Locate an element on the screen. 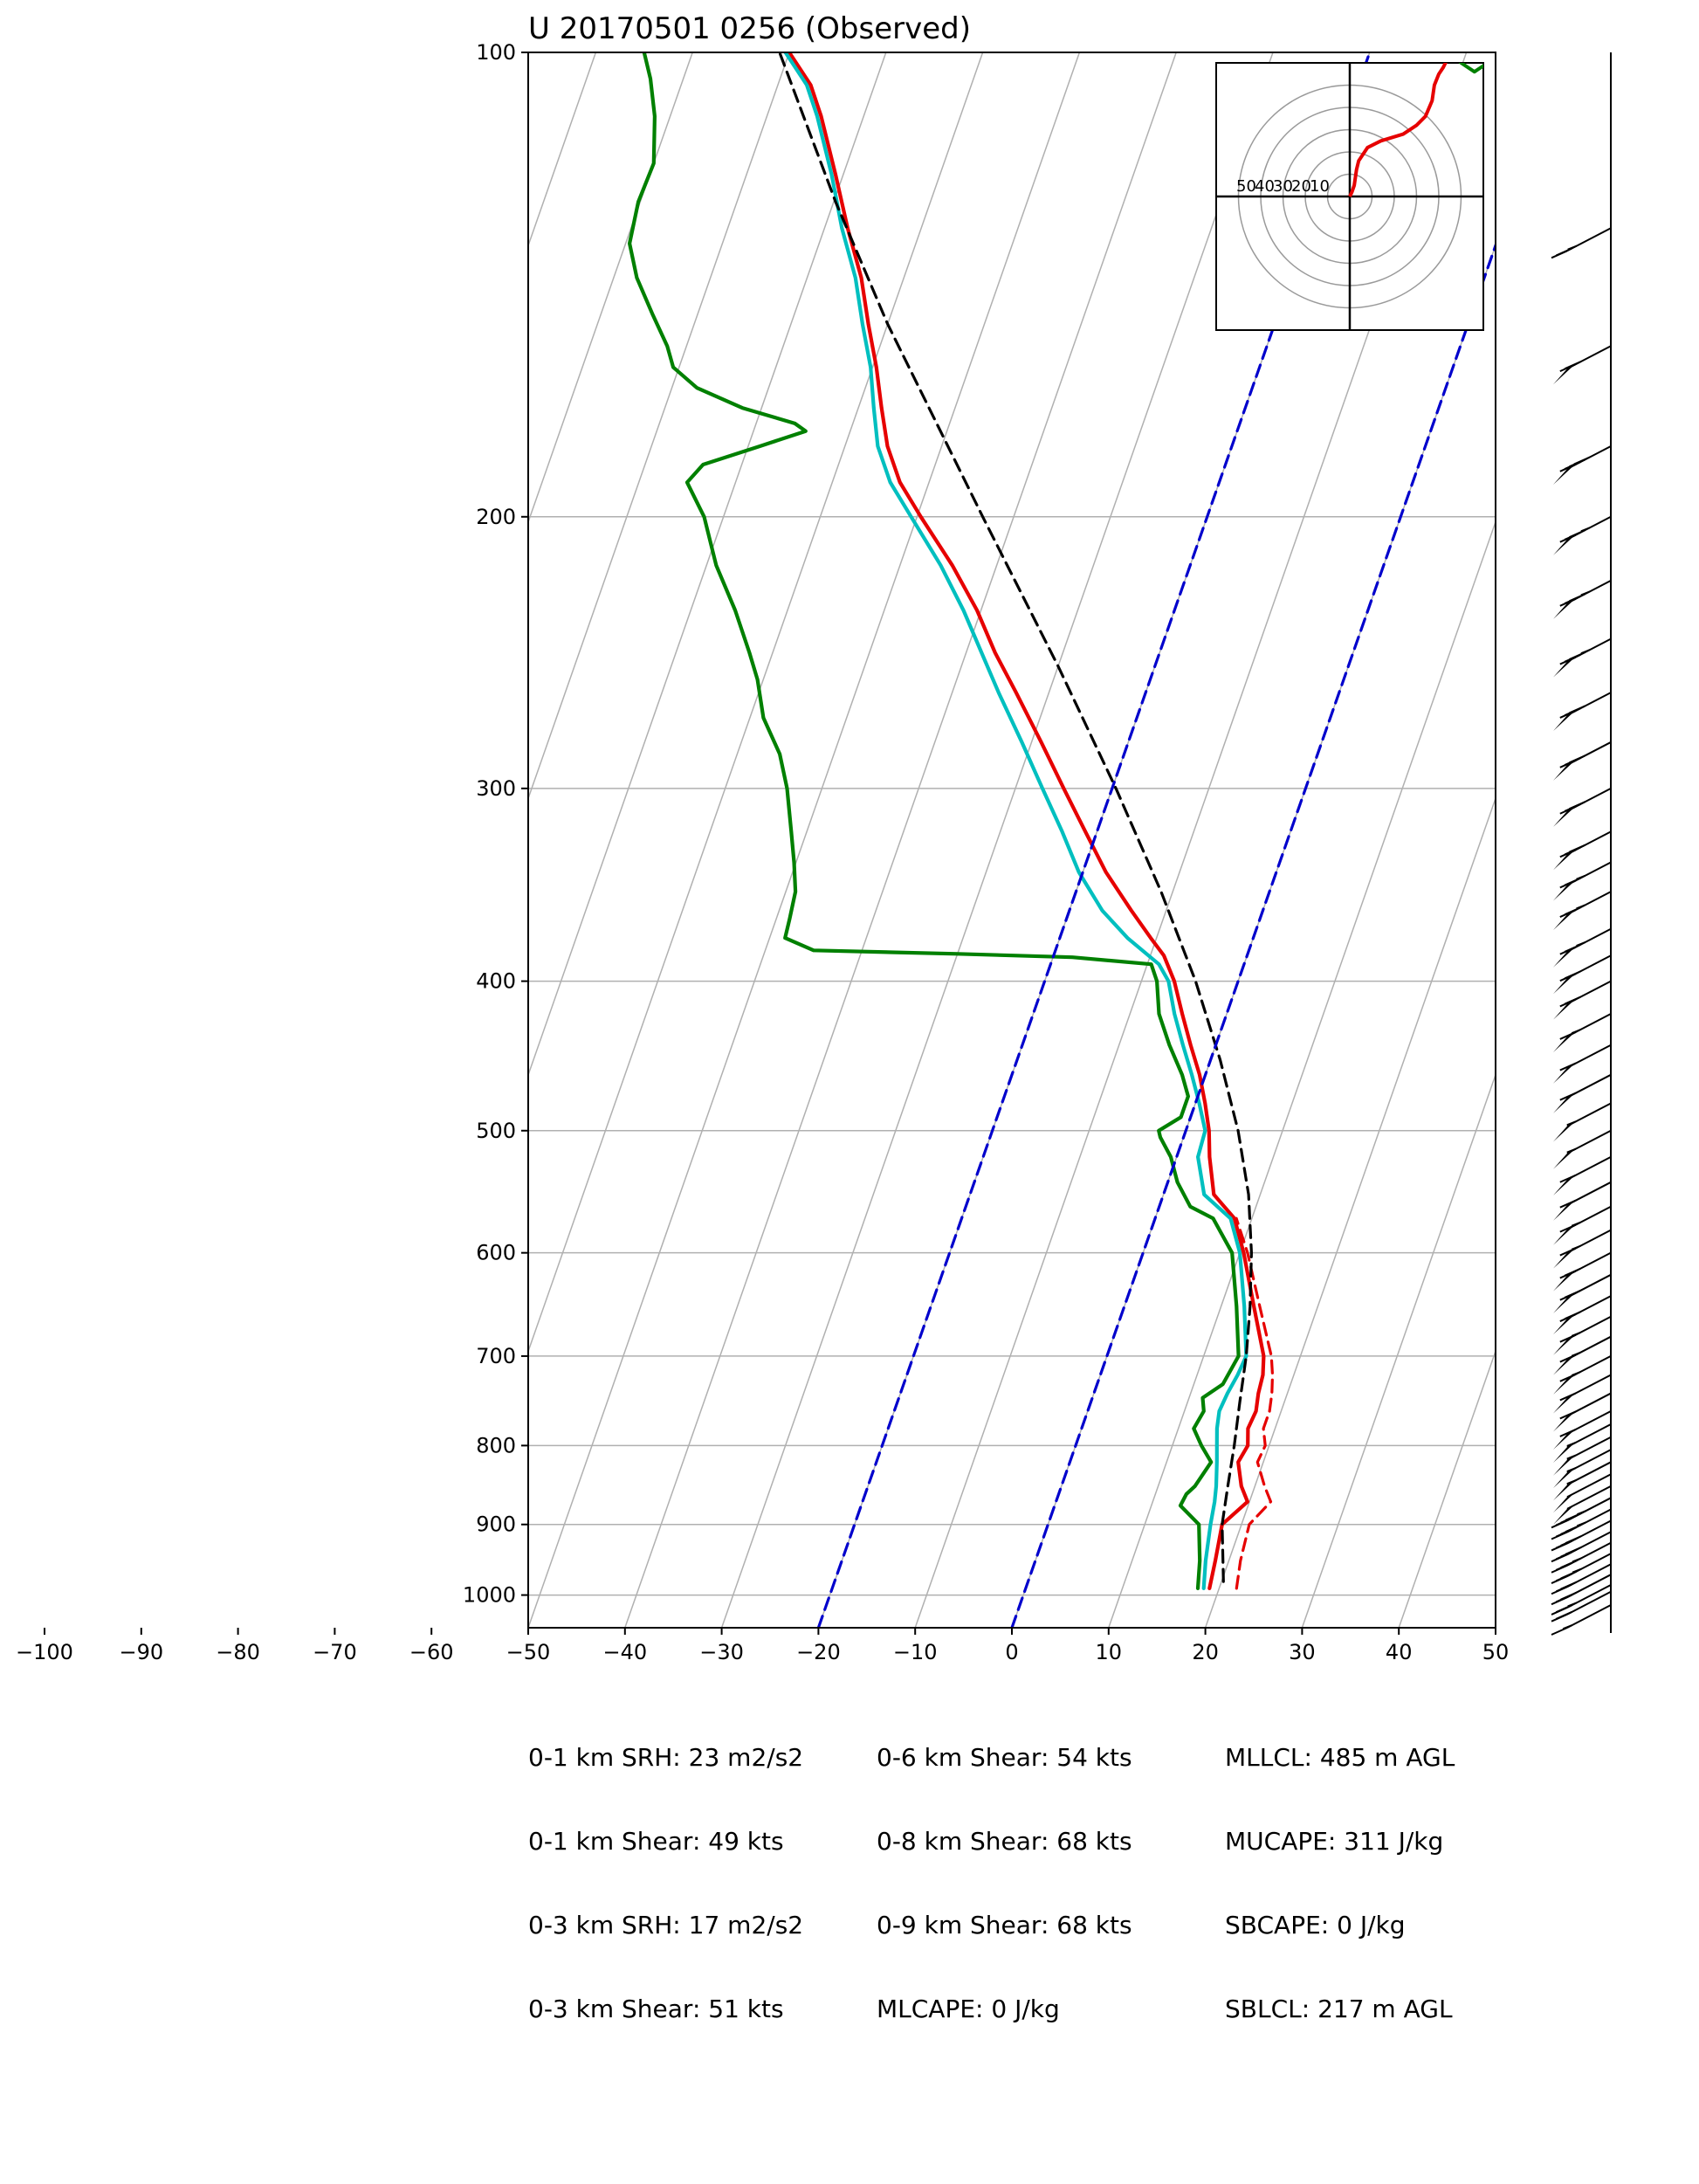 The image size is (1699, 2184). x-tick-label: −50 is located at coordinates (528, 1652).